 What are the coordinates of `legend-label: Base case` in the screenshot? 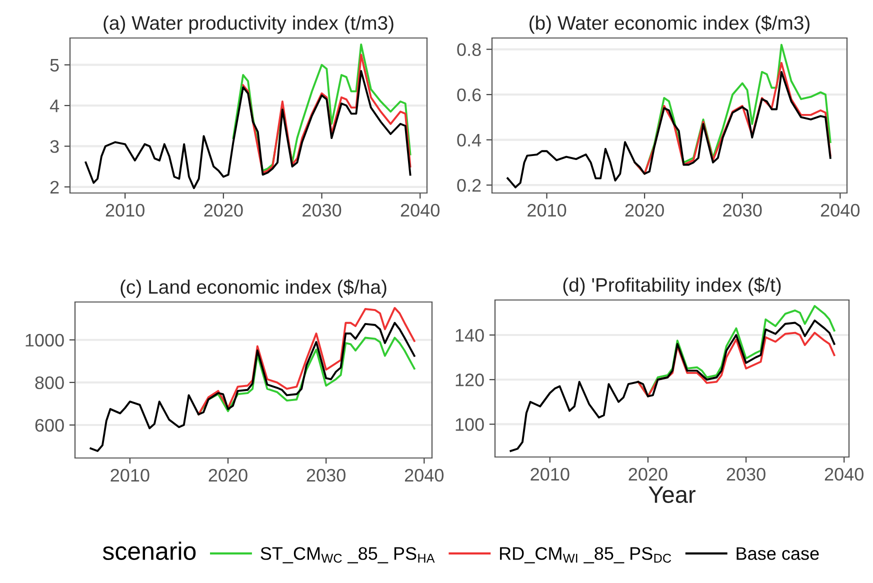 It's located at (777, 553).